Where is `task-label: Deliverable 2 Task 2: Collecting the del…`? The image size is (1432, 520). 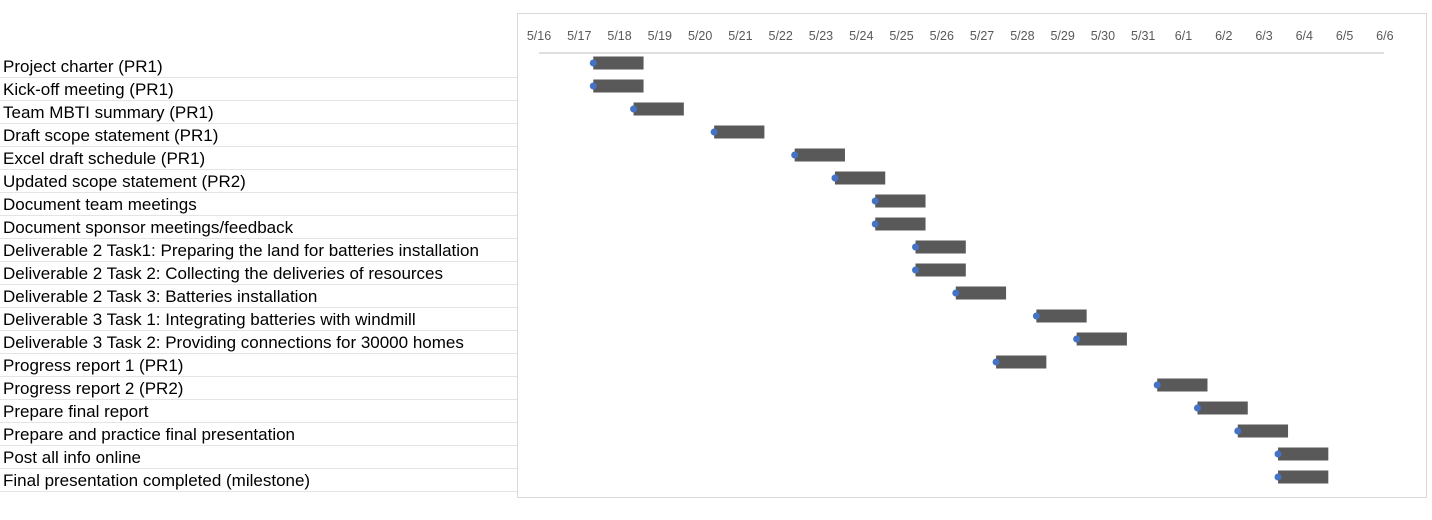
task-label: Deliverable 2 Task 2: Collecting the del… is located at coordinates (223, 273).